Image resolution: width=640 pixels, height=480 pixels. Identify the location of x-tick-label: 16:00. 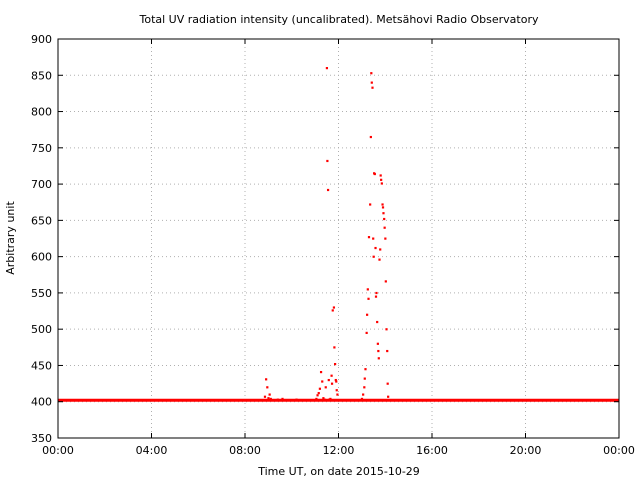
(432, 450).